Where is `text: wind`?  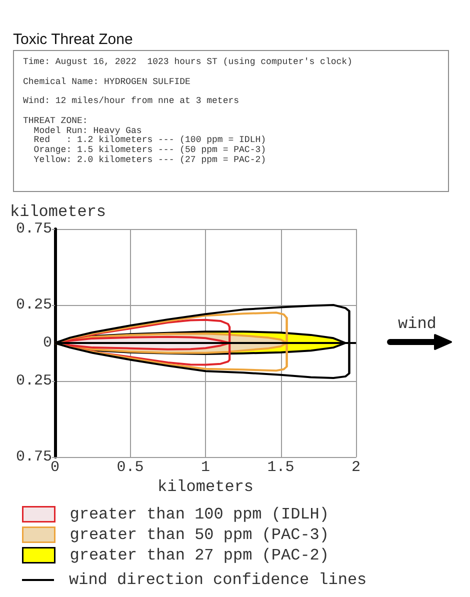 text: wind is located at coordinates (417, 324).